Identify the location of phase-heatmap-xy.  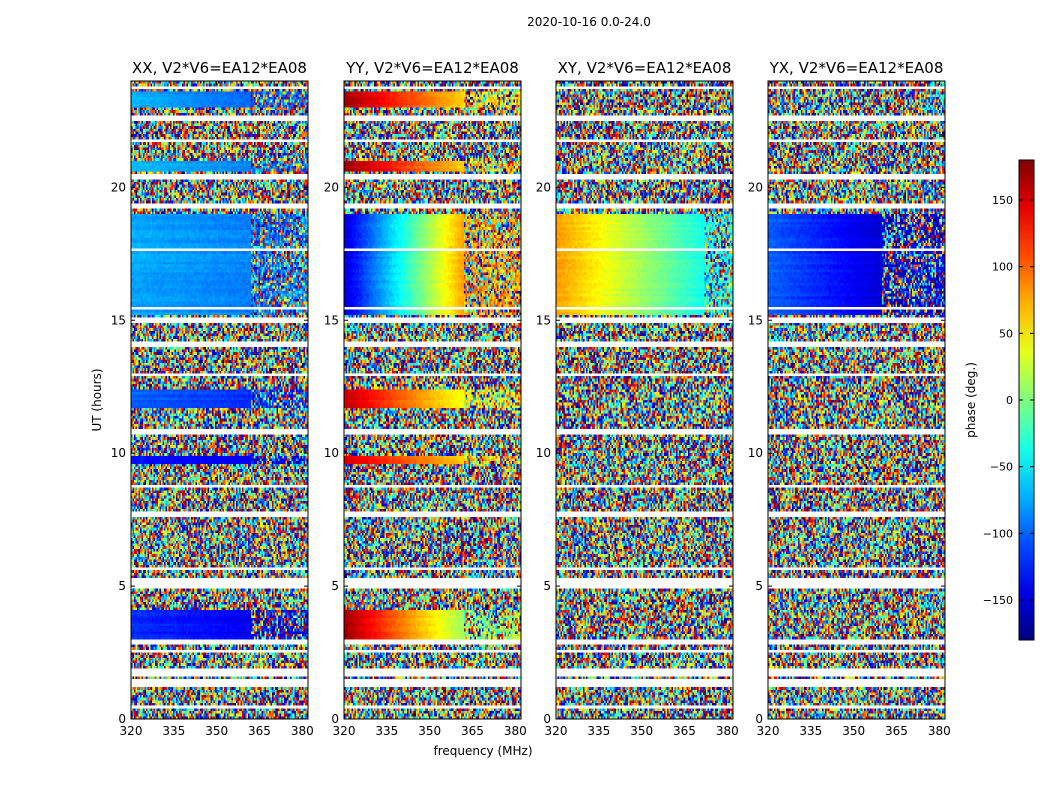
(644, 400).